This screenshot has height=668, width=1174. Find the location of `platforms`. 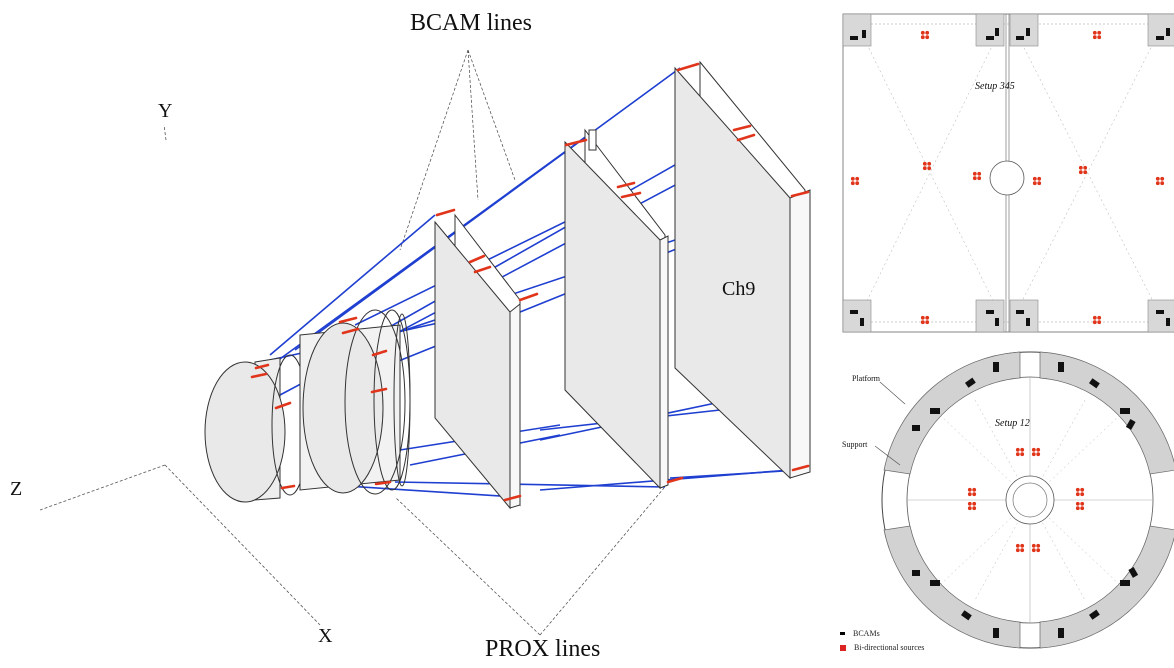

platforms is located at coordinates (1028, 500).